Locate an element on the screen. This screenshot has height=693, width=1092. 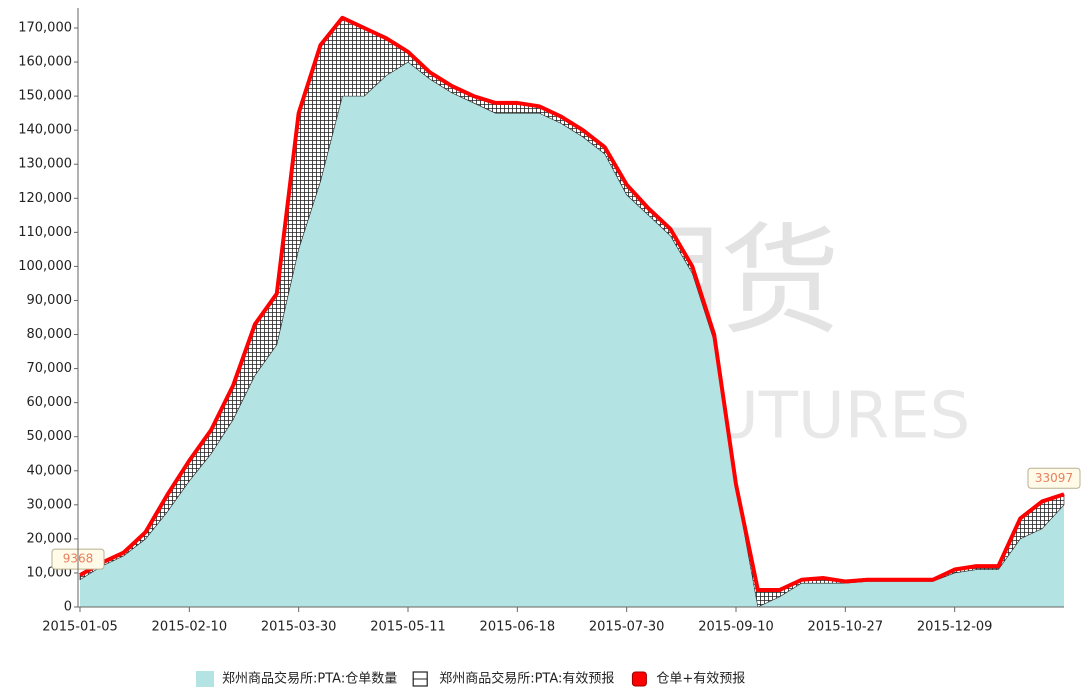
legend-label: 郑州商品交易所:PTA:有效预报 is located at coordinates (526, 679).